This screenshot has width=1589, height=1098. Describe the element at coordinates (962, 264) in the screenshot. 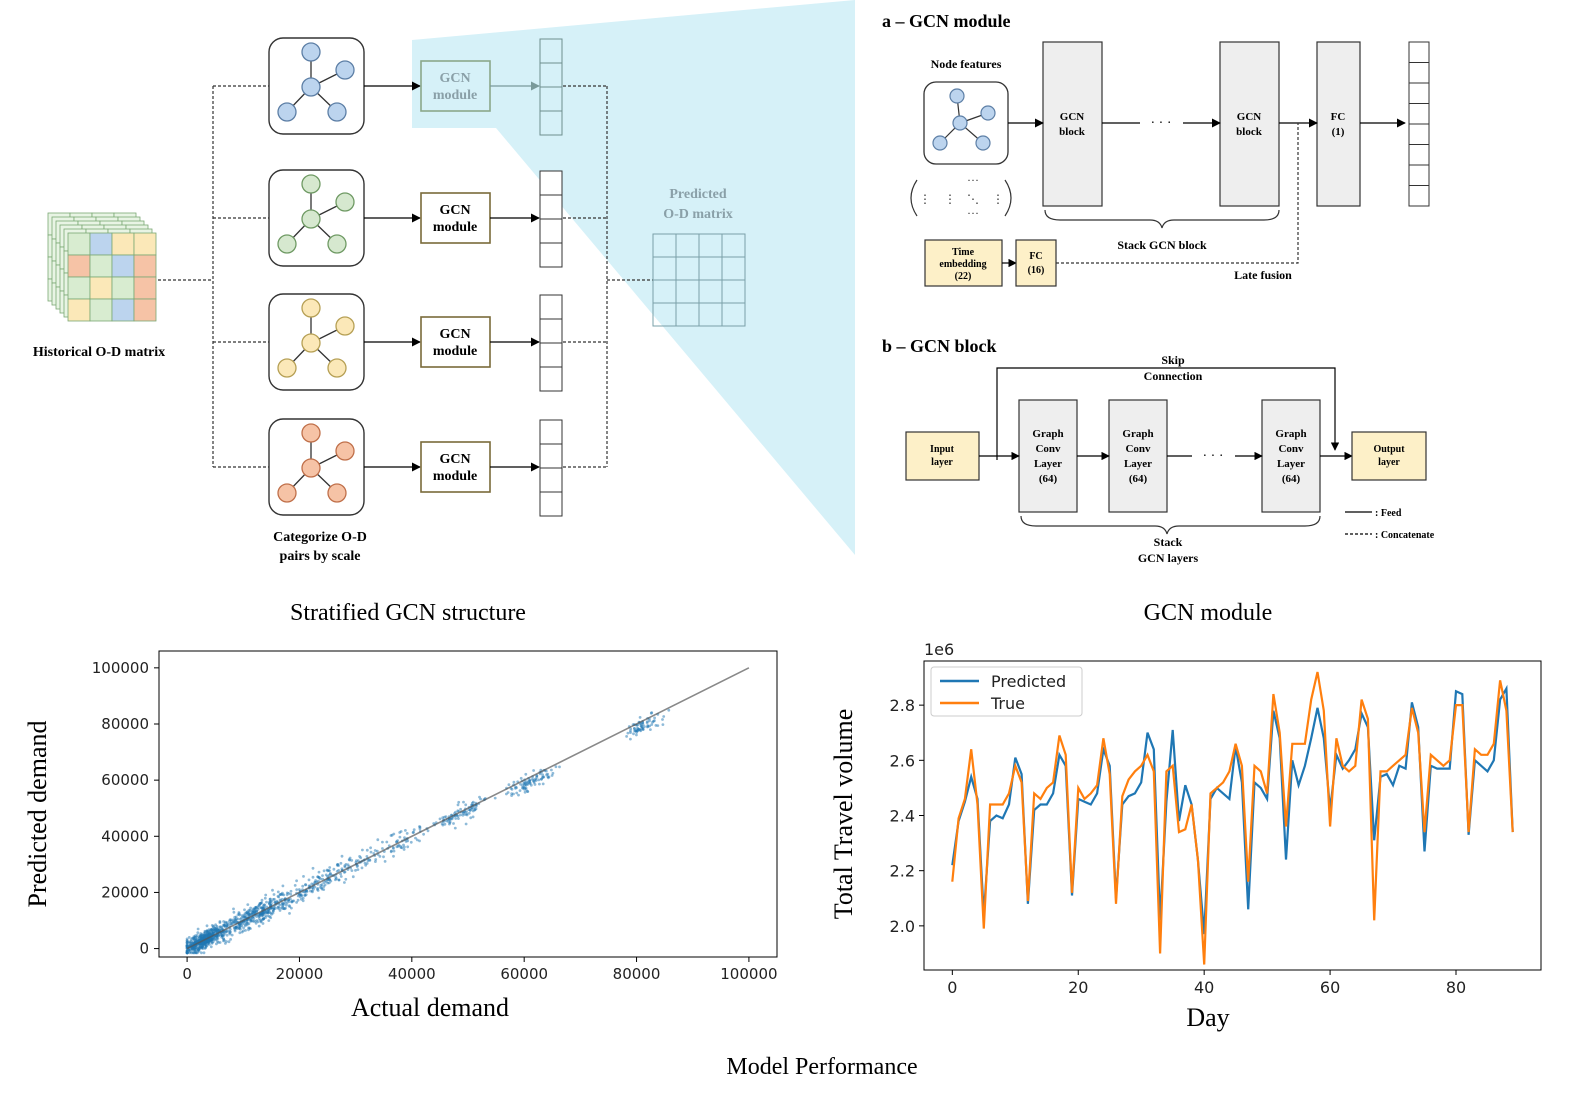

I see `time-embedding-line2: embedding` at that location.